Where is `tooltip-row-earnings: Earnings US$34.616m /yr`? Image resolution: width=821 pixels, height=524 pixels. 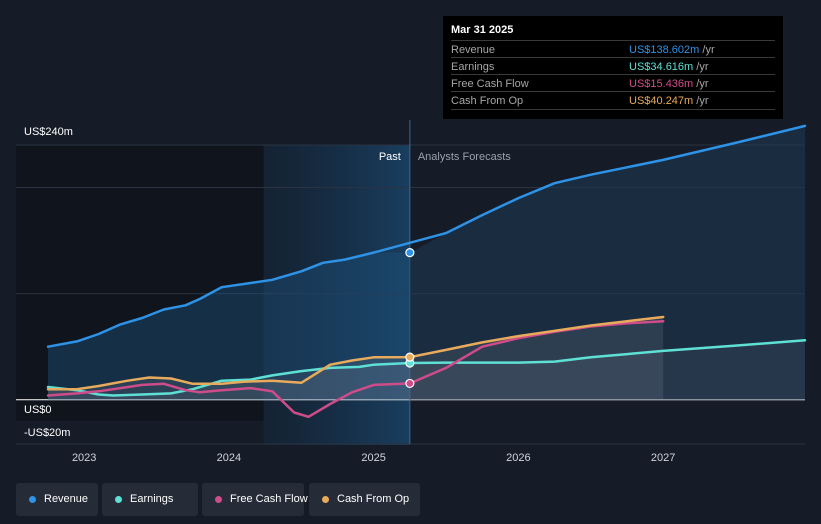
tooltip-row-earnings: Earnings US$34.616m /yr is located at coordinates (613, 66).